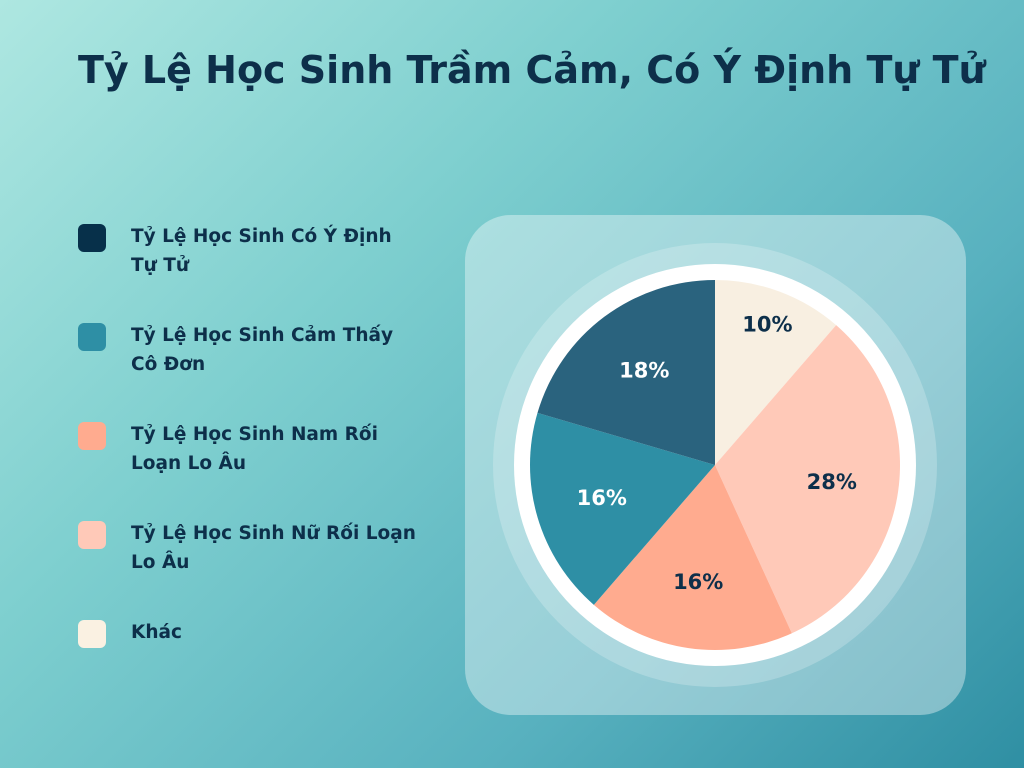 This screenshot has height=768, width=1024. I want to click on slice-percent-label: 10%, so click(767, 324).